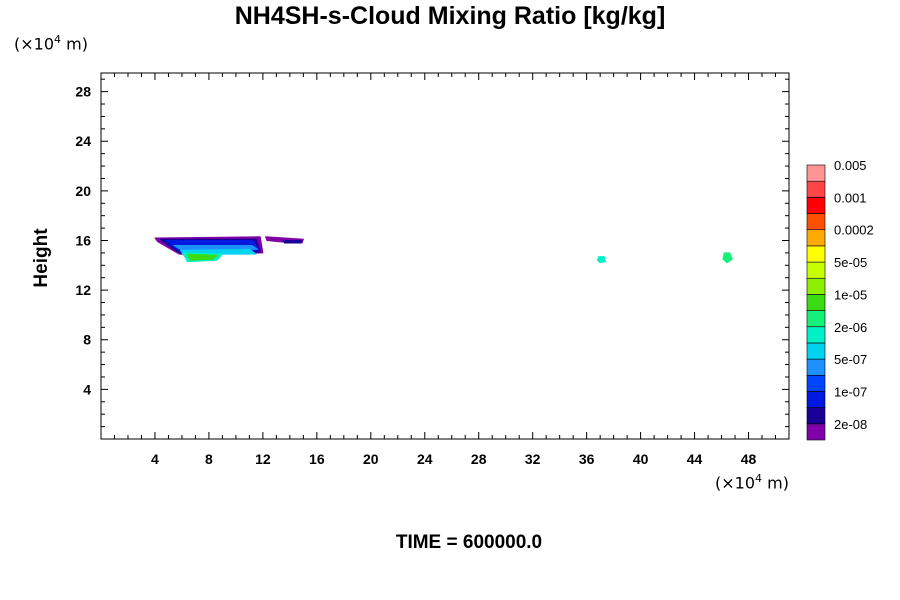  What do you see at coordinates (34, 44) in the screenshot?
I see `y-unit-text: (×10` at bounding box center [34, 44].